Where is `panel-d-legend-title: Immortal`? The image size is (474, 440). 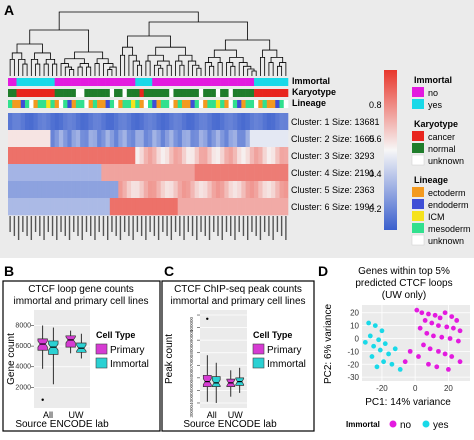 panel-d-legend-title: Immortal is located at coordinates (363, 424).